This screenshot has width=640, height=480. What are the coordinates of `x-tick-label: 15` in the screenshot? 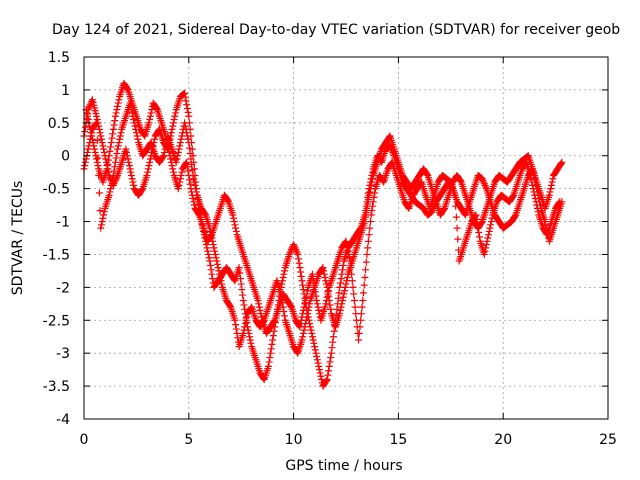 It's located at (398, 440).